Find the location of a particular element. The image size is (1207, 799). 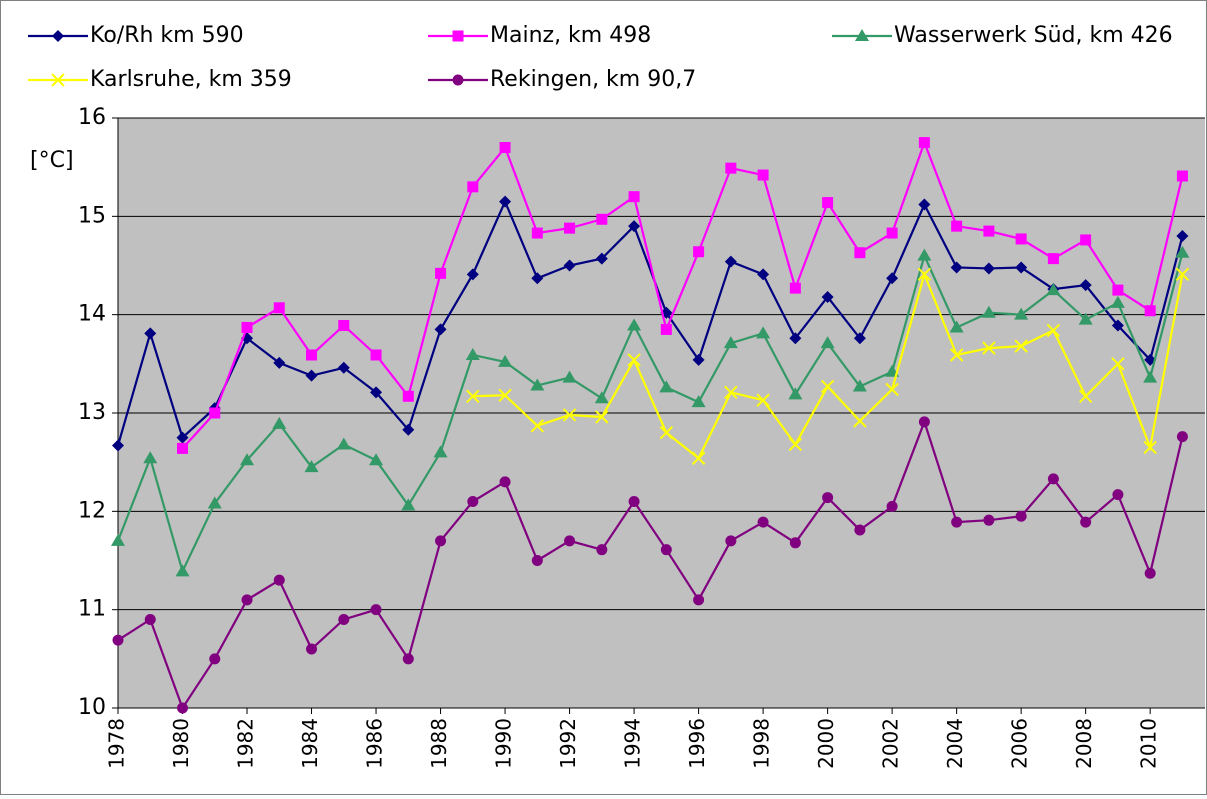

legend-label: Mainz, km 498 is located at coordinates (570, 35).